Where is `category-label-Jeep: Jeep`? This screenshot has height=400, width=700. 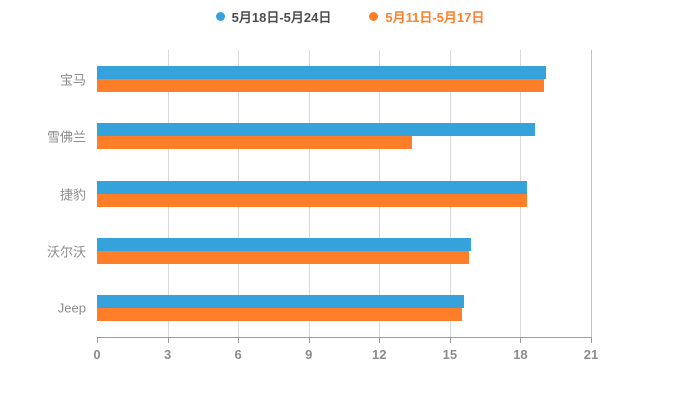
category-label-Jeep: Jeep is located at coordinates (71, 308).